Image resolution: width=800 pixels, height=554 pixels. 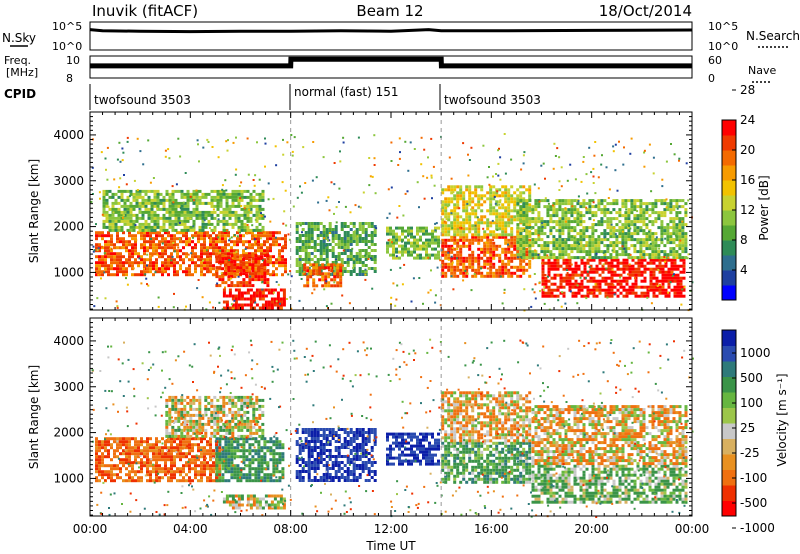 I want to click on nsky-panel, so click(x=391, y=36).